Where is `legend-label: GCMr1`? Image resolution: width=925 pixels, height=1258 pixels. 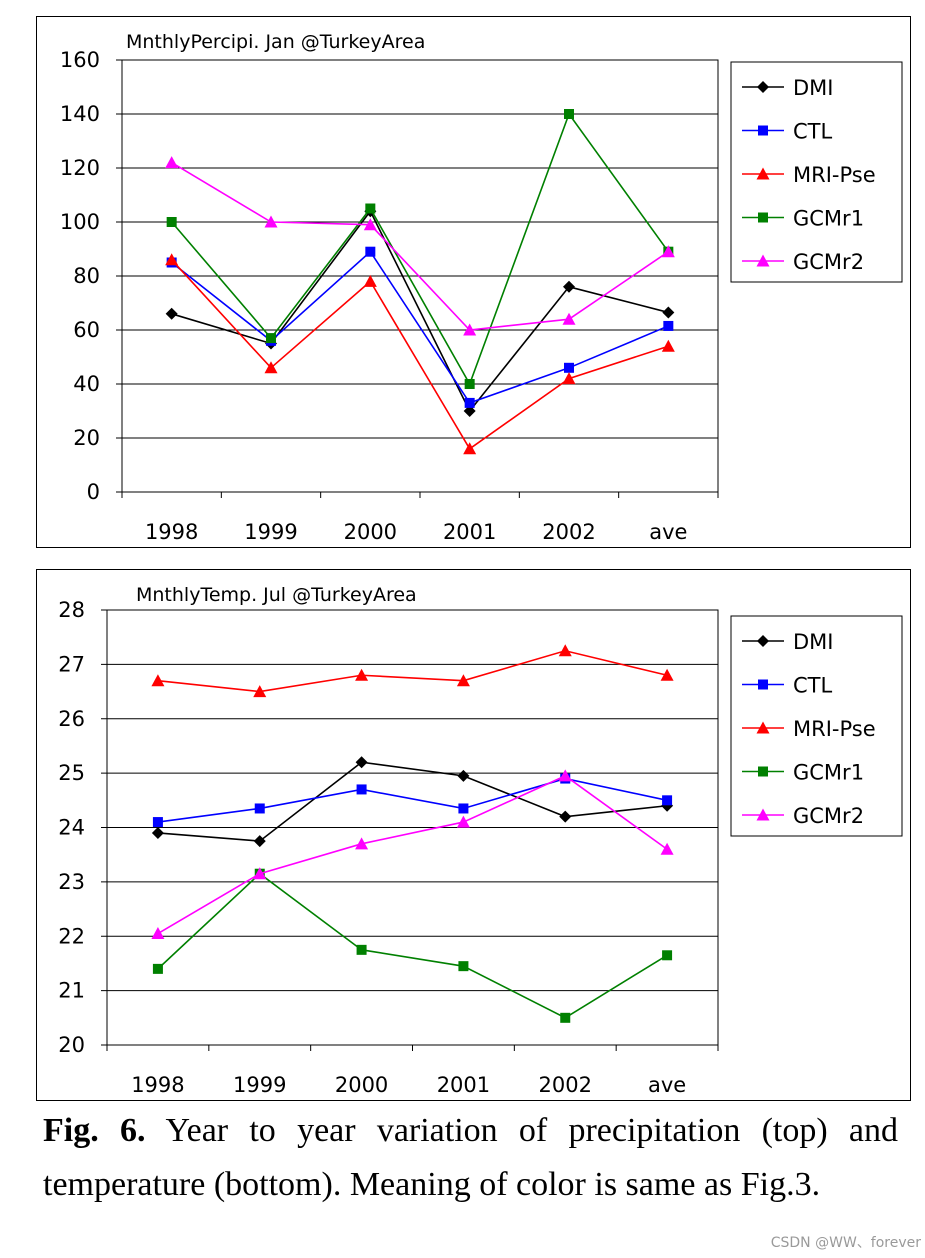 legend-label: GCMr1 is located at coordinates (828, 219).